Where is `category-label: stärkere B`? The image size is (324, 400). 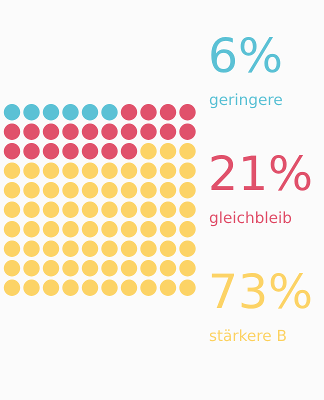
category-label: stärkere B is located at coordinates (248, 335).